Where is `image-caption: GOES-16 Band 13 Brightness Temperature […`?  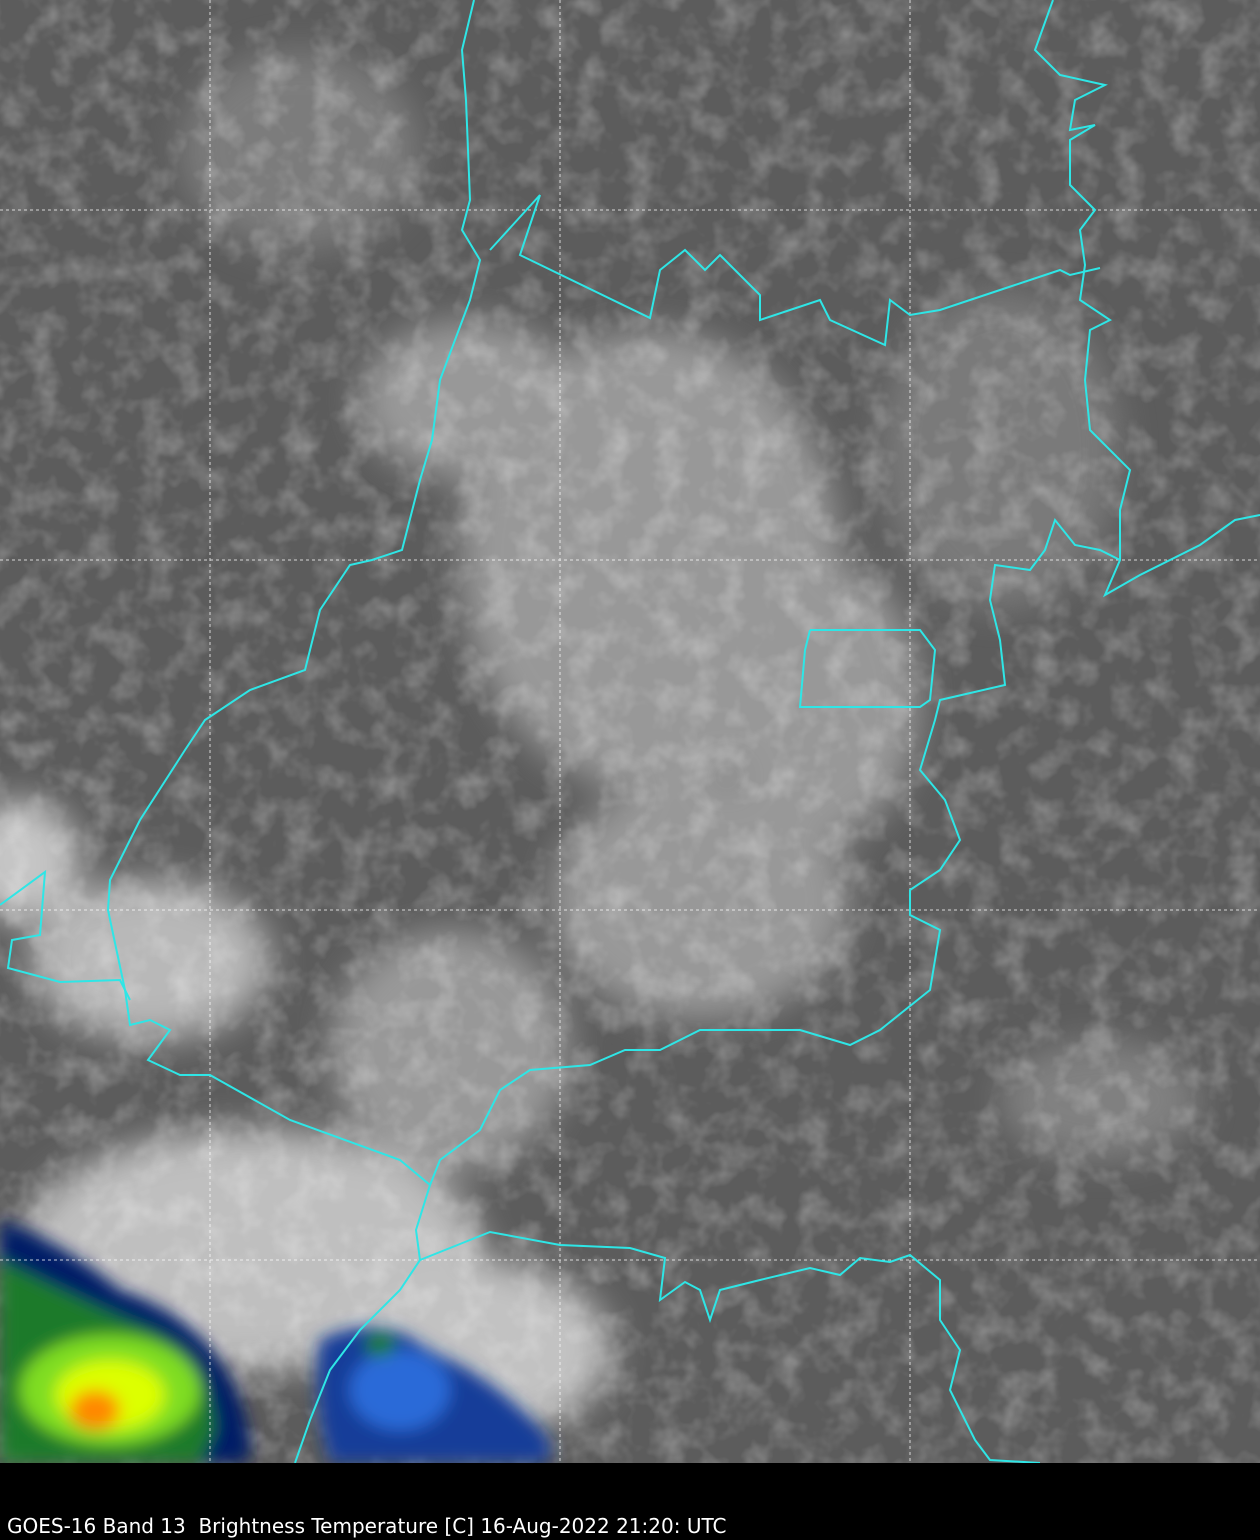
image-caption: GOES-16 Band 13 Brightness Temperature [… is located at coordinates (367, 1526).